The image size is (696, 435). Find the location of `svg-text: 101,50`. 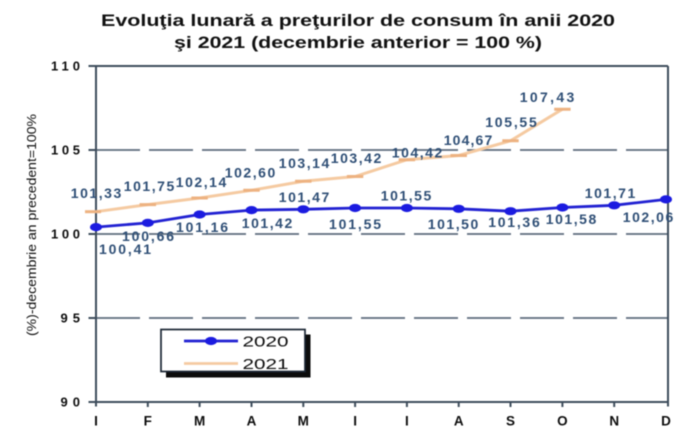

svg-text: 101,50 is located at coordinates (453, 224).